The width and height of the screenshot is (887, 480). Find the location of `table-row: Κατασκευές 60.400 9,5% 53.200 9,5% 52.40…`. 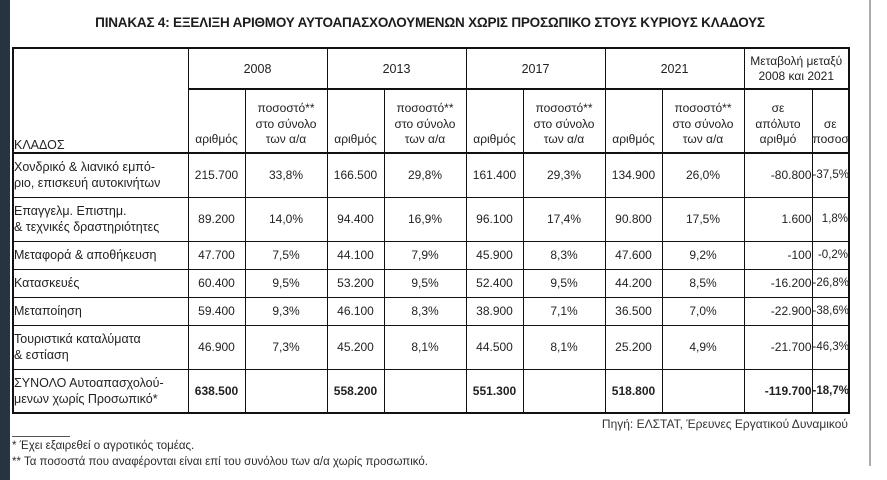

table-row: Κατασκευές 60.400 9,5% 53.200 9,5% 52.40… is located at coordinates (431, 283).